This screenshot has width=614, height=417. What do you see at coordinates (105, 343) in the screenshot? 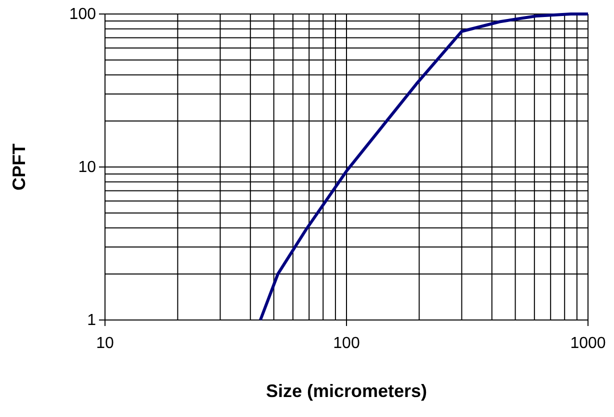
I see `x-tick-label: 10` at bounding box center [105, 343].